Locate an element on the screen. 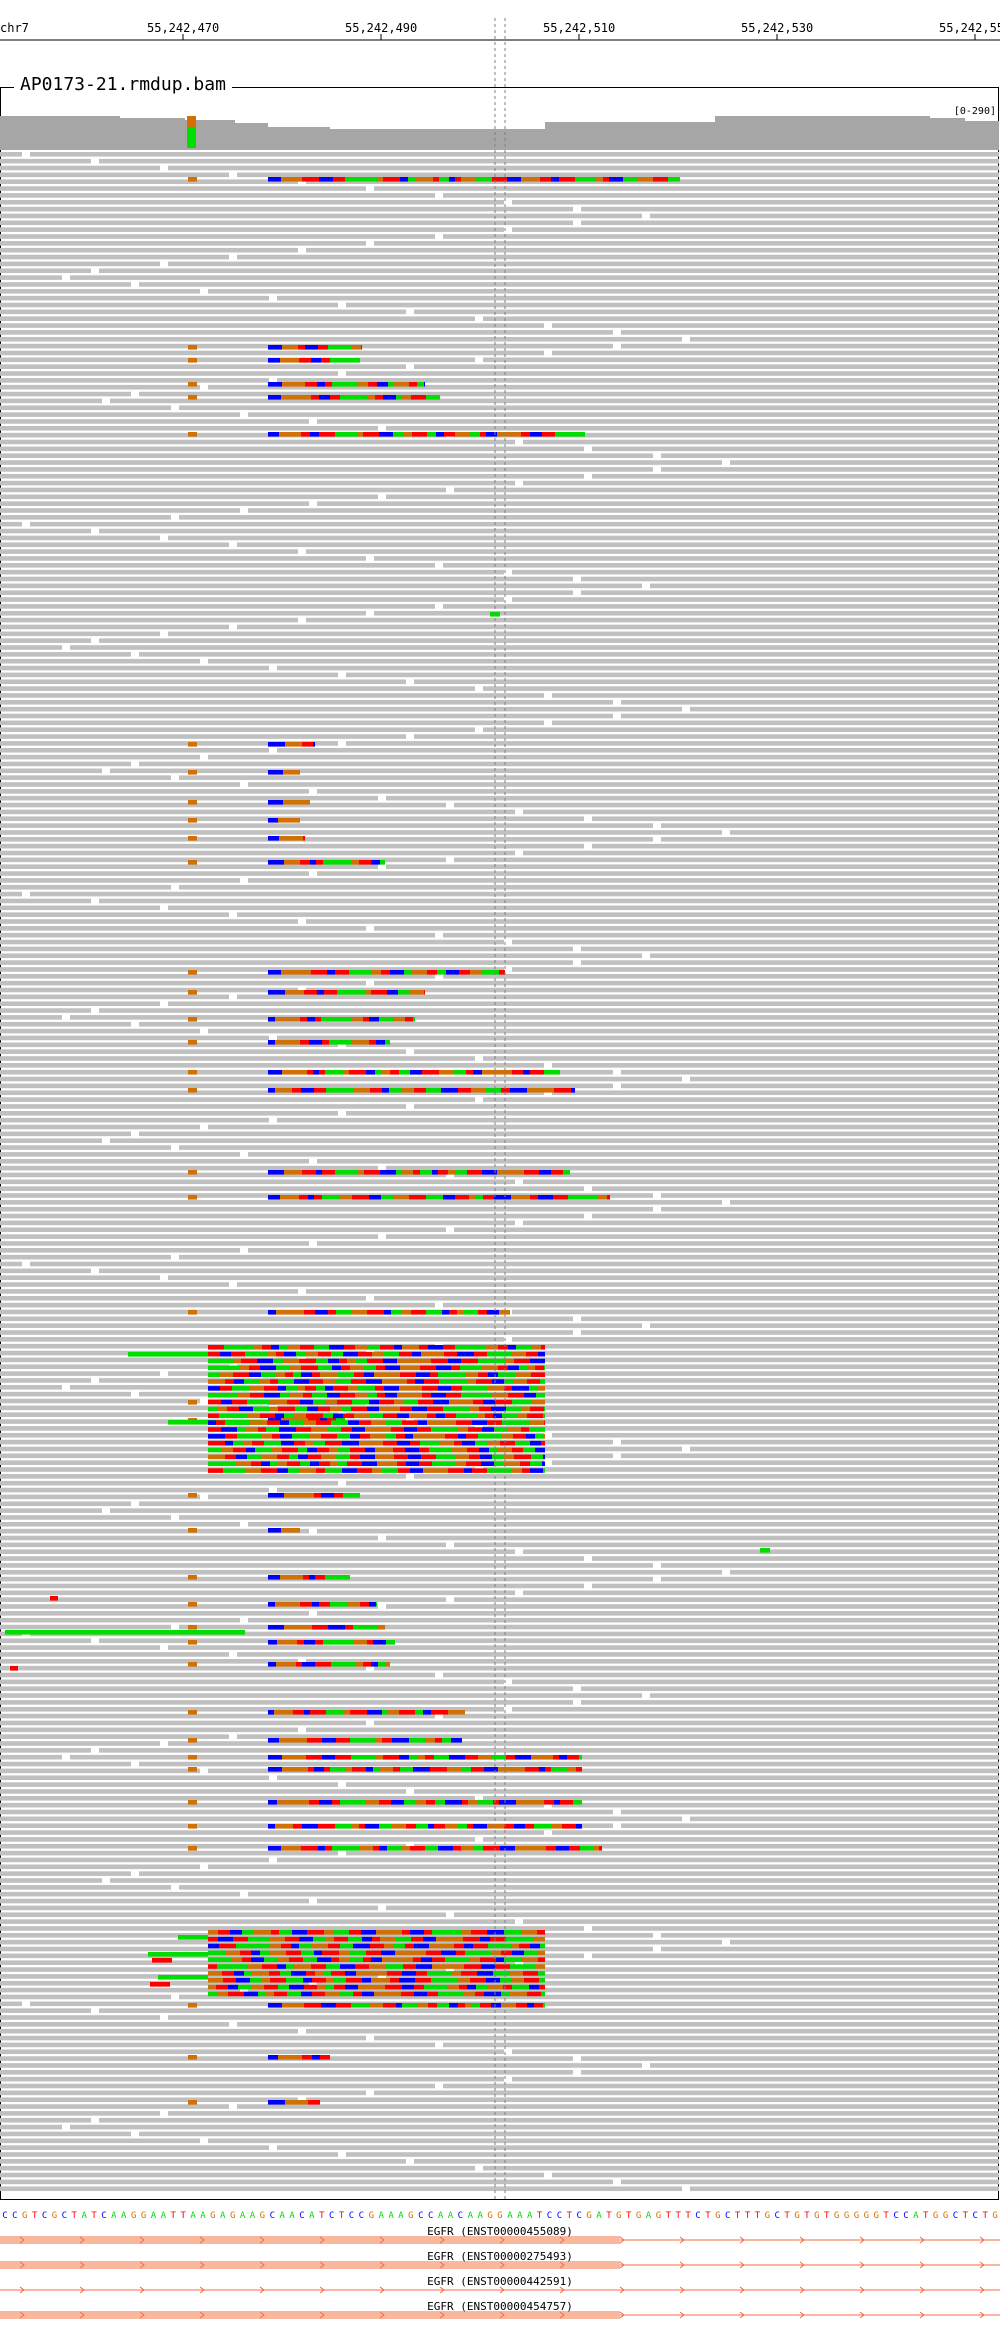  track-name: AP0173-21.rmdup.bam is located at coordinates (123, 84).